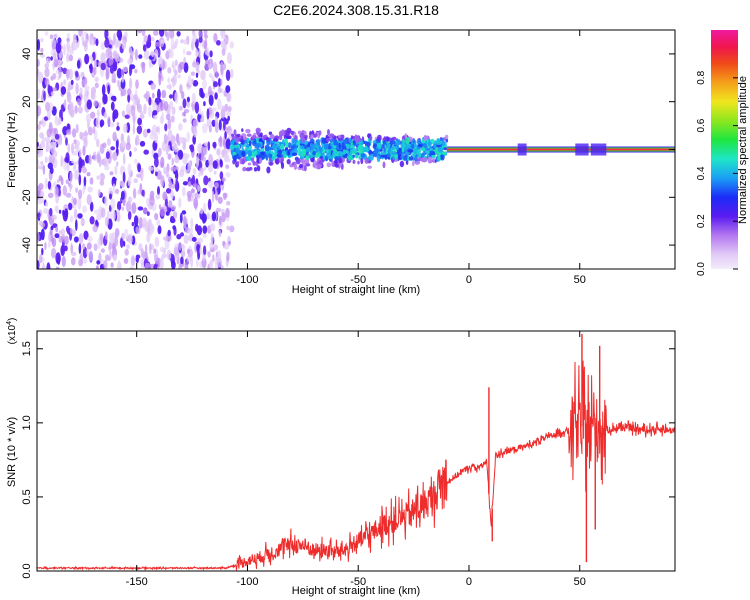  What do you see at coordinates (137, 582) in the screenshot?
I see `x-tick-label: -150` at bounding box center [137, 582].